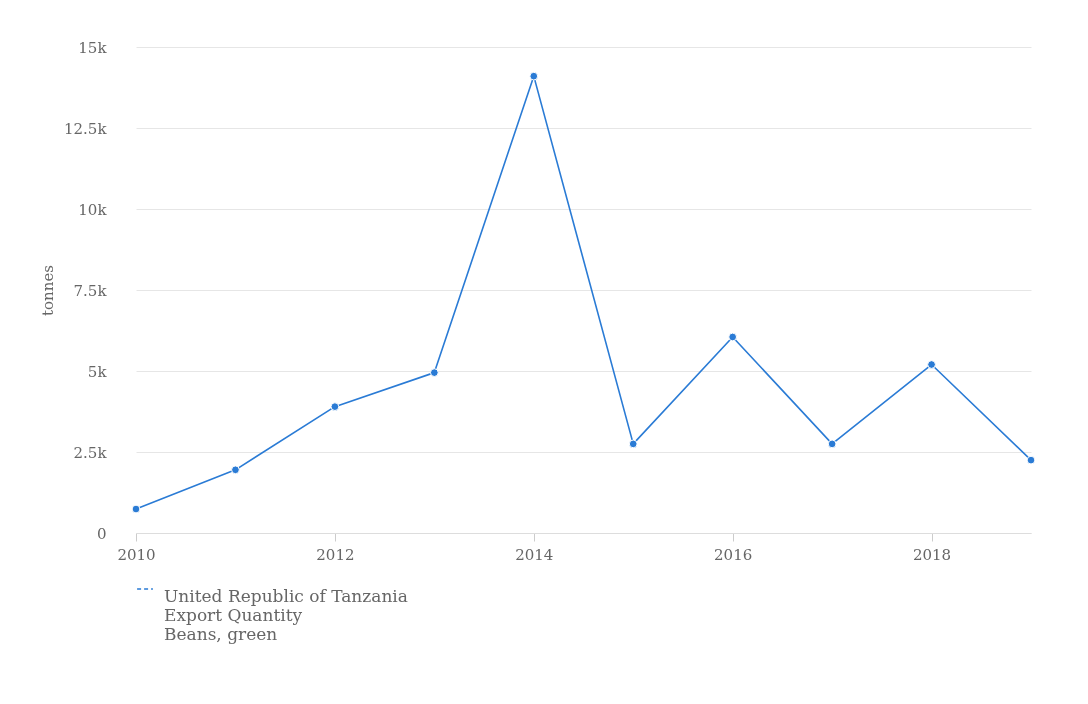  Describe the element at coordinates (93, 47) in the screenshot. I see `y-tick-label: 15k` at that location.